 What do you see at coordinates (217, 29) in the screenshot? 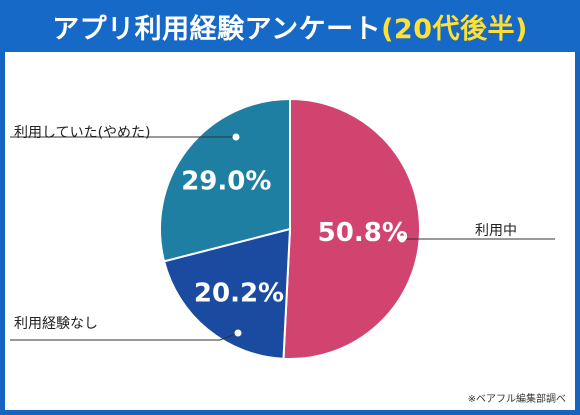
I see `title-main: アプリ利用経験アンケート` at bounding box center [217, 29].